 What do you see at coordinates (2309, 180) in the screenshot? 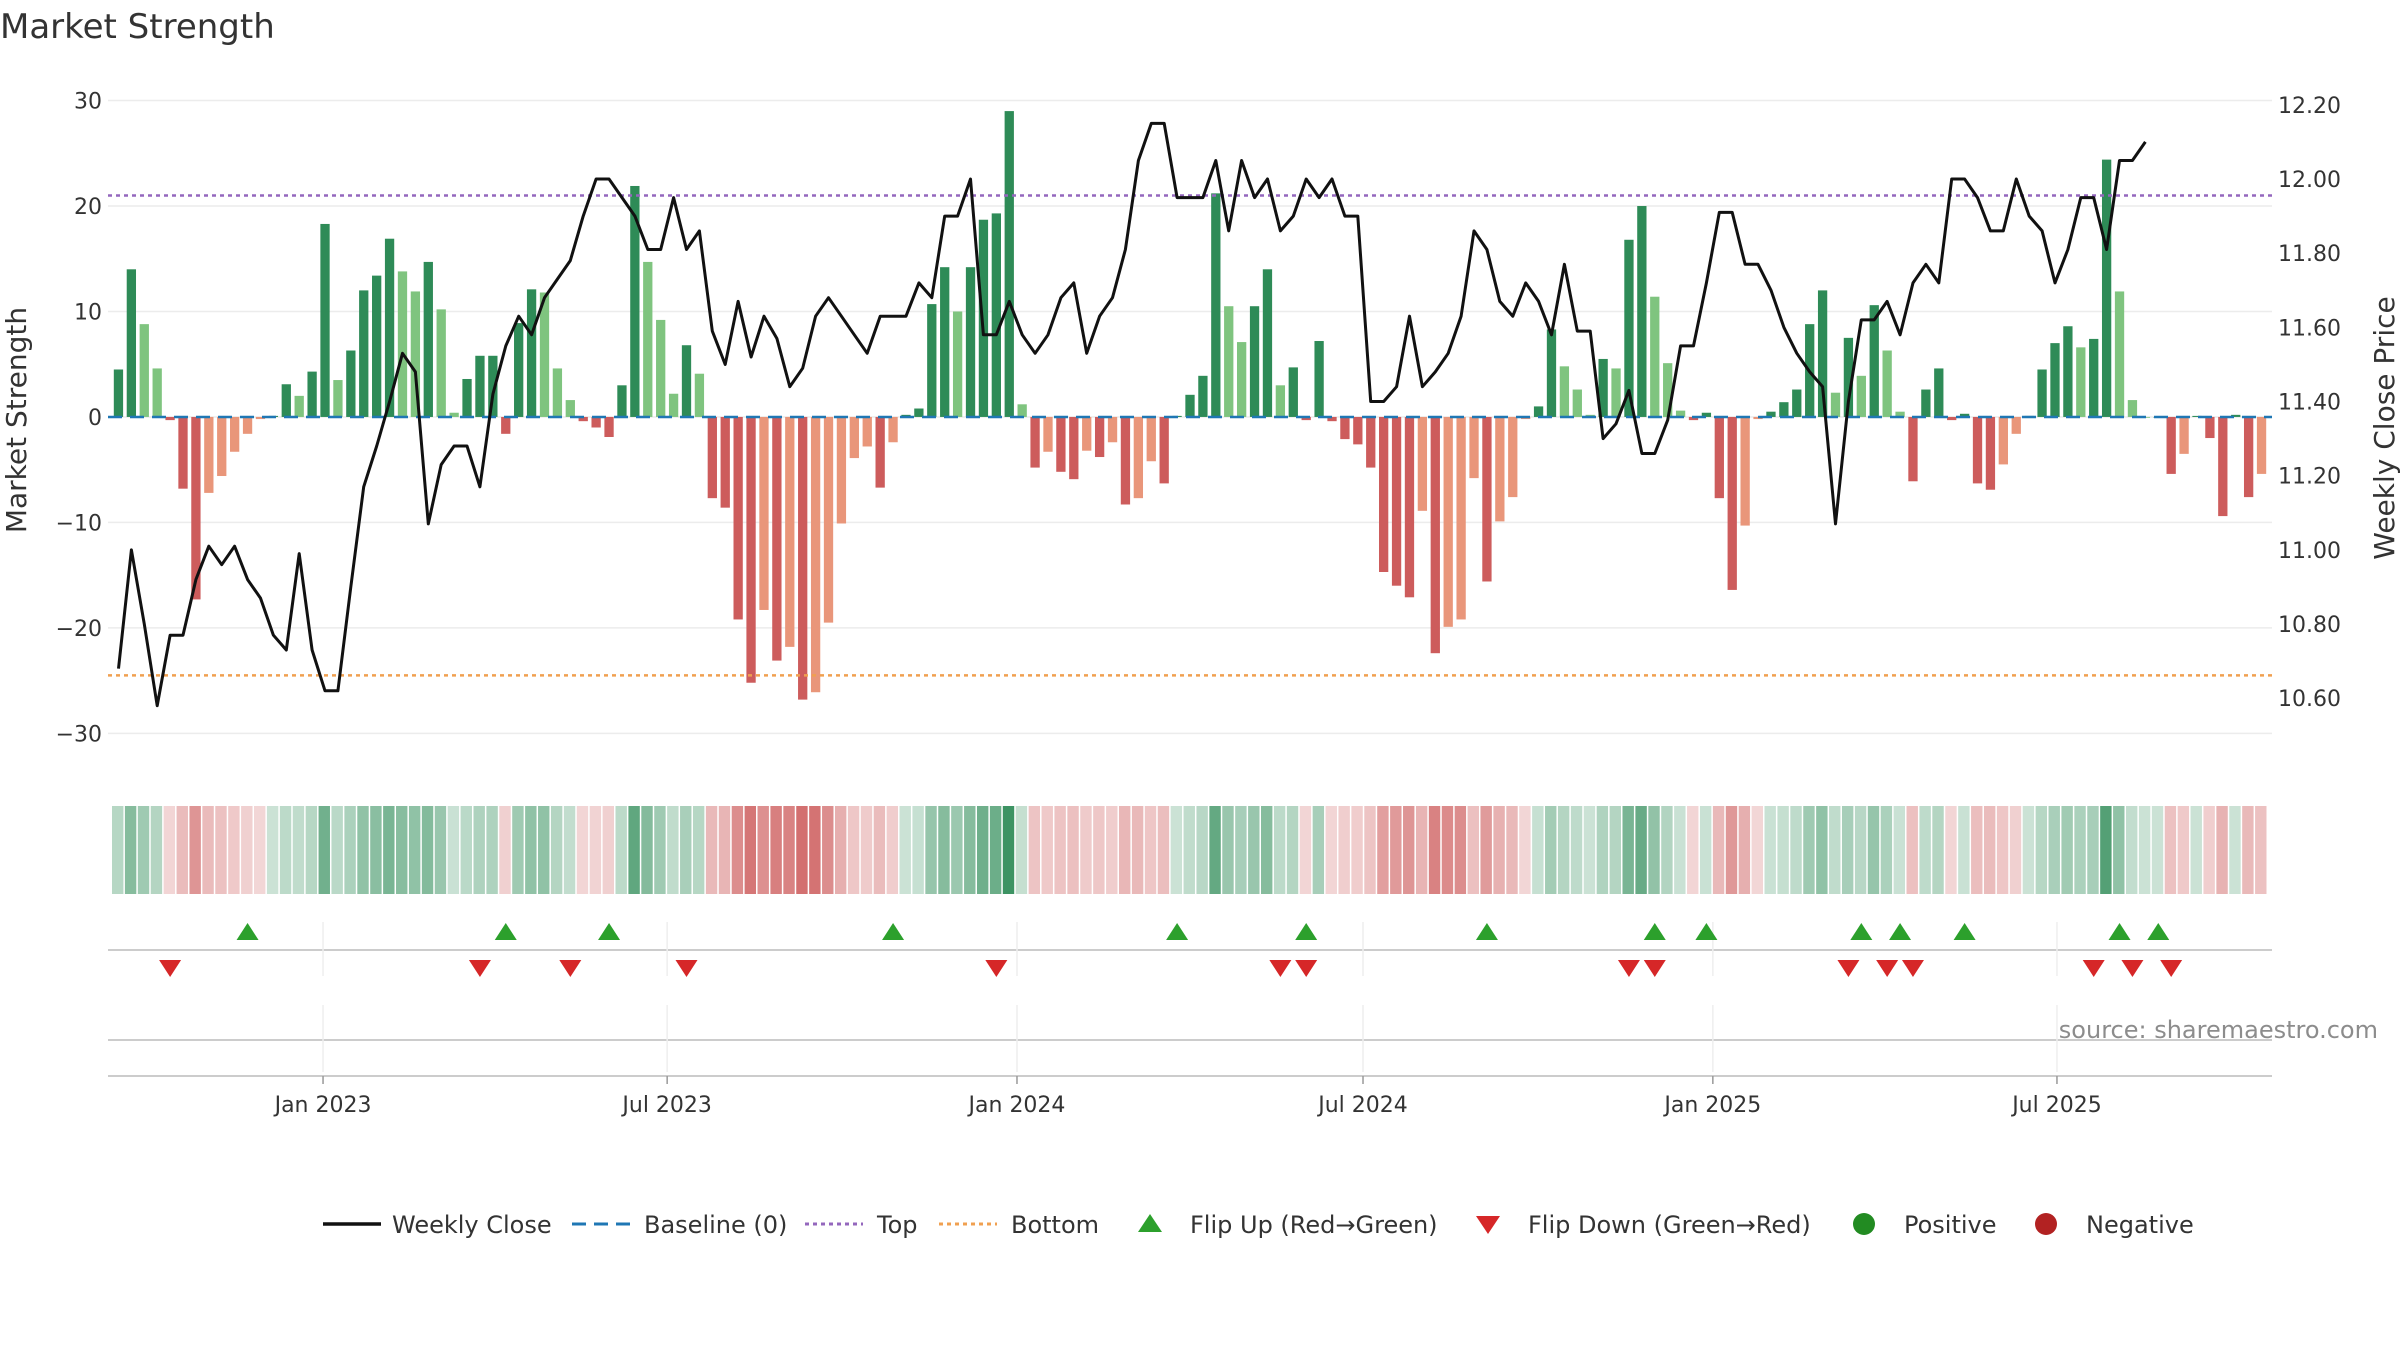
I see `right-tick-label: 12.00` at bounding box center [2309, 180].